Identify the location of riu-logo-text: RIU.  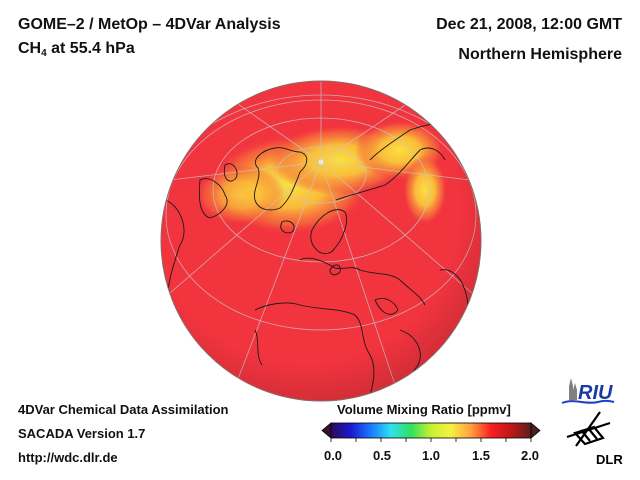
(595, 393).